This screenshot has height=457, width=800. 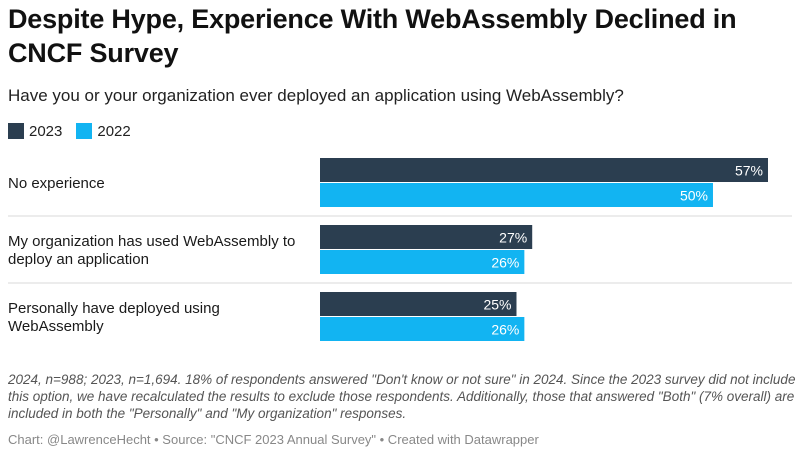 What do you see at coordinates (46, 131) in the screenshot?
I see `legend-label-2023: 2023` at bounding box center [46, 131].